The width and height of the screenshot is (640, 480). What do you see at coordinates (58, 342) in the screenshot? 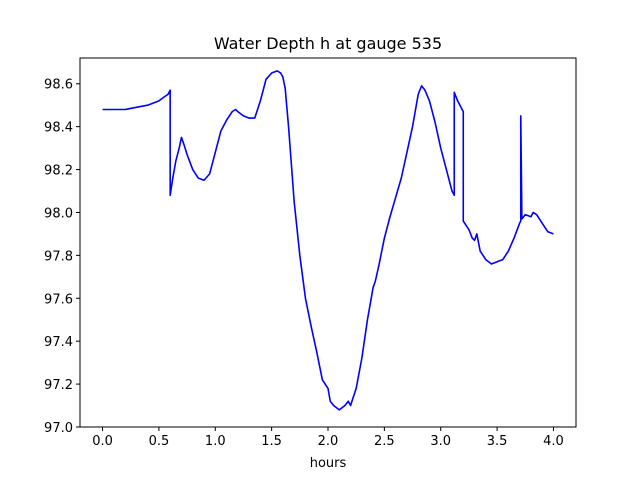
I see `y-tick-label: 97.4` at bounding box center [58, 342].